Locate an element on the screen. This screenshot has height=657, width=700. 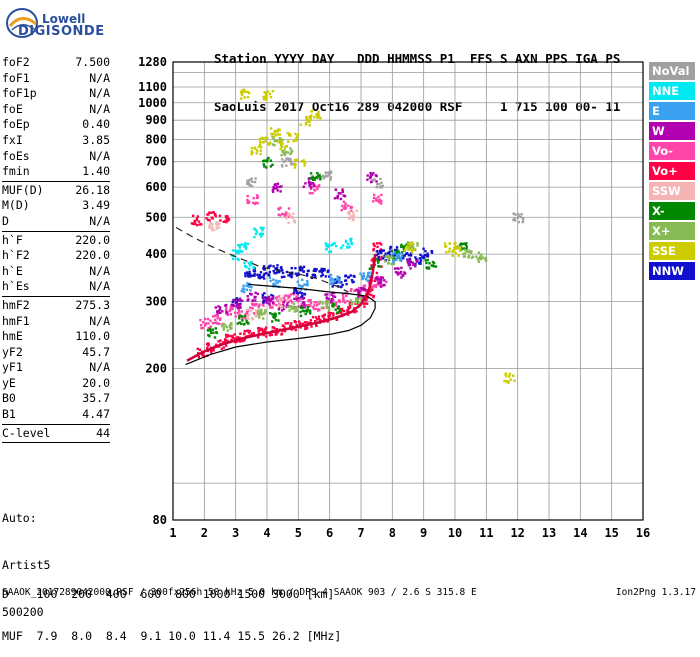
y-tick-label: 80 is located at coordinates (160, 520).